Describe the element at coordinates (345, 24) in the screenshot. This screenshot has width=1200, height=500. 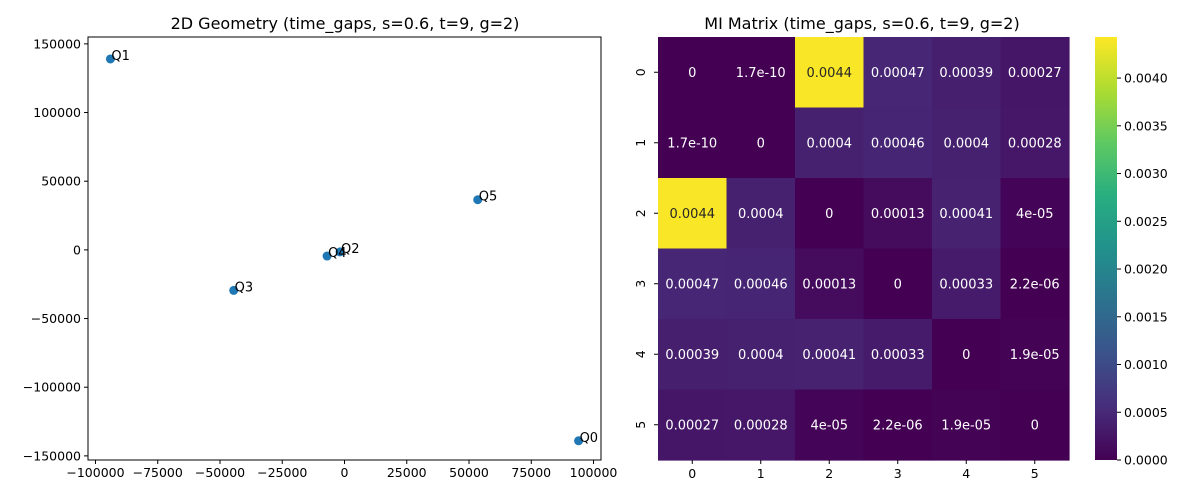
I see `scatter-title: 2D Geometry (time_gaps, s=0.6, t=9, g=2)` at that location.